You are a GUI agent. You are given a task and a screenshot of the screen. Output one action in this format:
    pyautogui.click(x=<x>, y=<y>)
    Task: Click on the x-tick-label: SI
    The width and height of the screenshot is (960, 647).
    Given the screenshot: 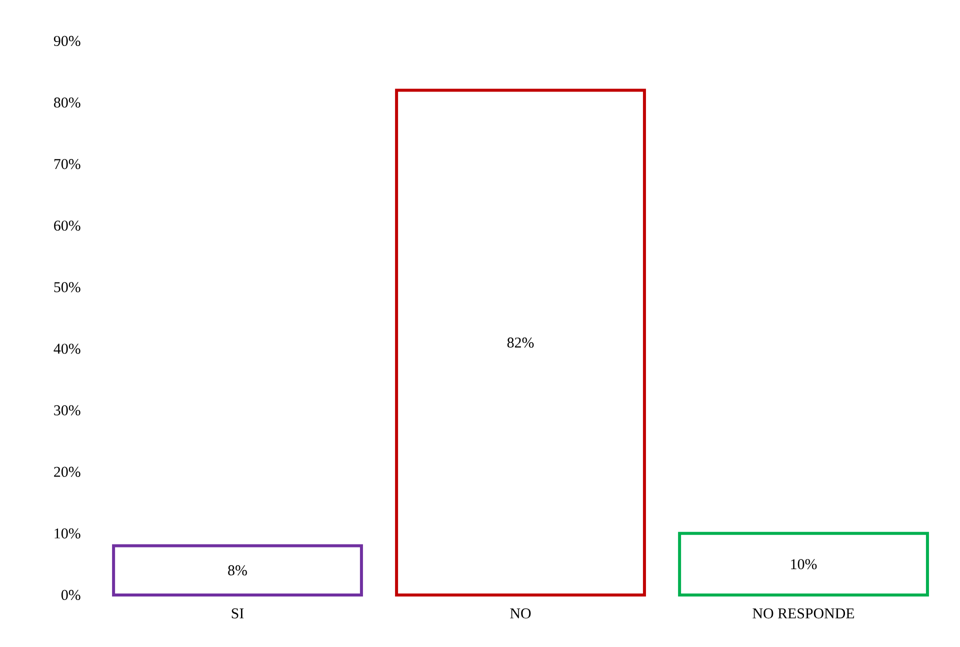 What is the action you would take?
    pyautogui.click(x=238, y=613)
    